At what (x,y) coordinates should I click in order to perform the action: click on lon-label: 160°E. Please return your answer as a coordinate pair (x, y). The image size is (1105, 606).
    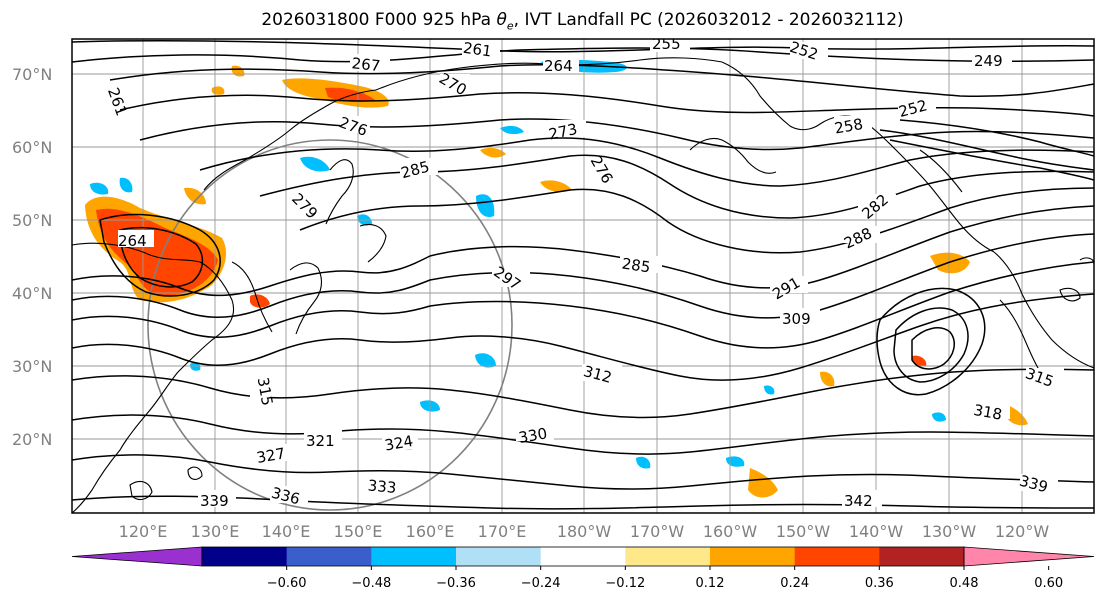
    Looking at the image, I should click on (430, 531).